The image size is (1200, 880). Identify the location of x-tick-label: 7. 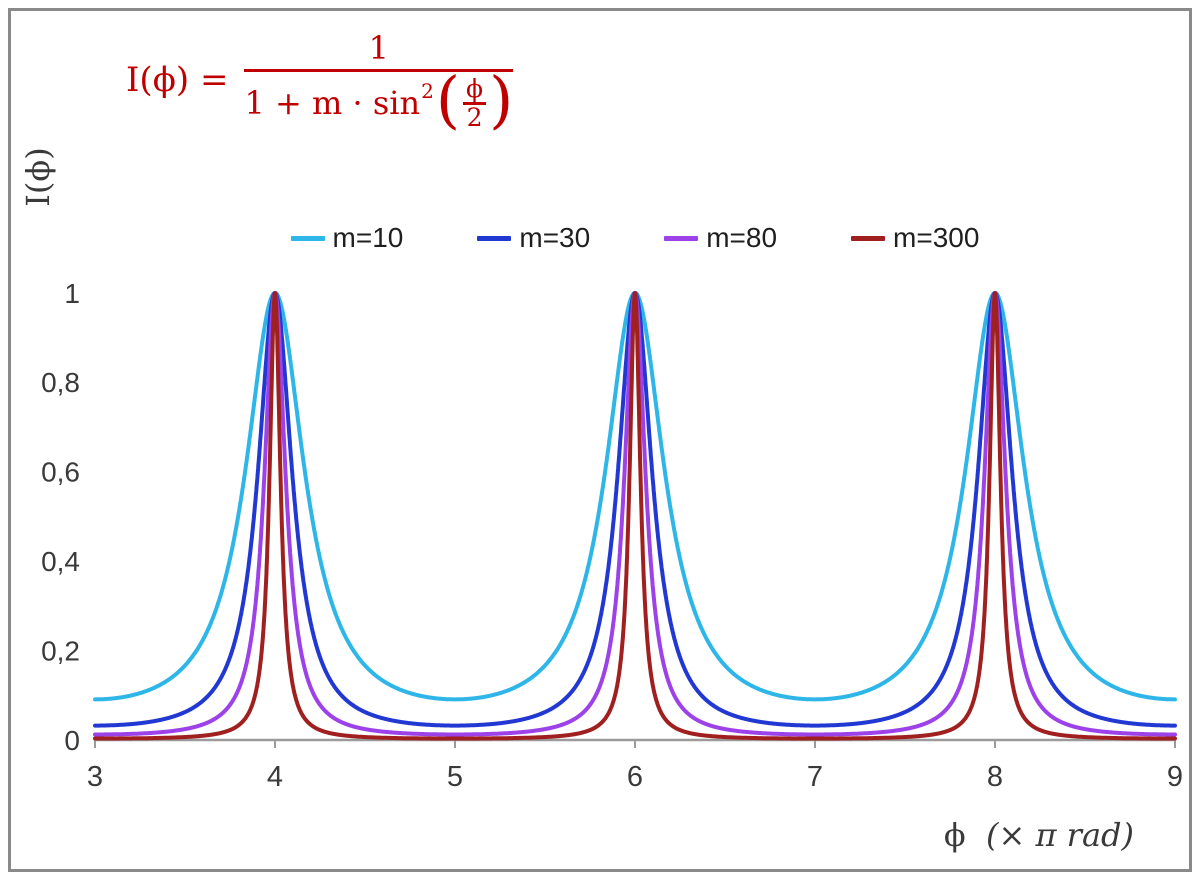
(815, 777).